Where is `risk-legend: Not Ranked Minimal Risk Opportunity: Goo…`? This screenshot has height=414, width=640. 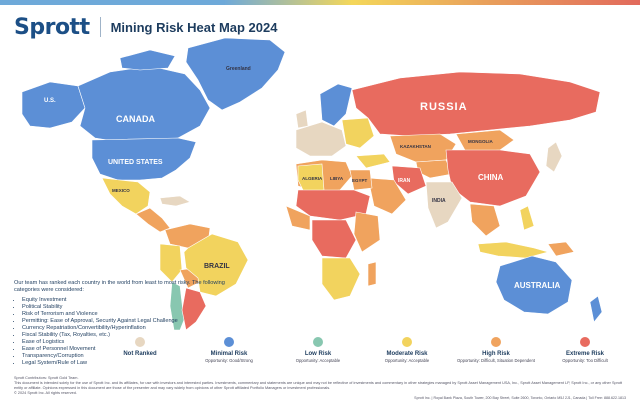 risk-legend: Not Ranked Minimal Risk Opportunity: Goo… is located at coordinates (362, 357).